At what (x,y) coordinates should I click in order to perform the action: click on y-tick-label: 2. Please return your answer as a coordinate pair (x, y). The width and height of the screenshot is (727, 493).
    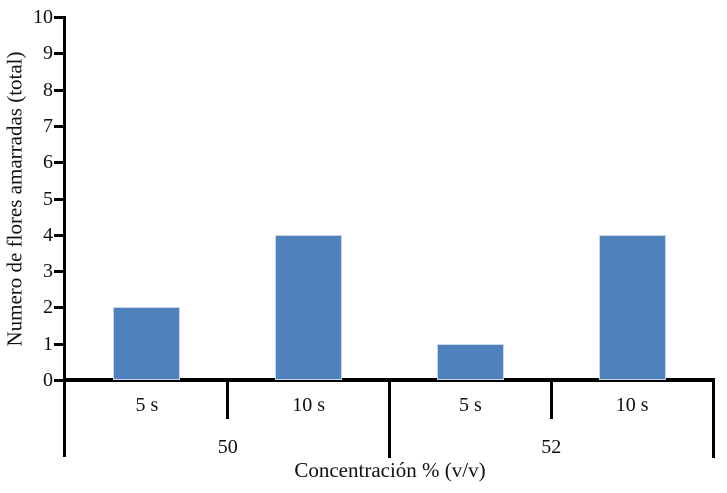
    Looking at the image, I should click on (48, 307).